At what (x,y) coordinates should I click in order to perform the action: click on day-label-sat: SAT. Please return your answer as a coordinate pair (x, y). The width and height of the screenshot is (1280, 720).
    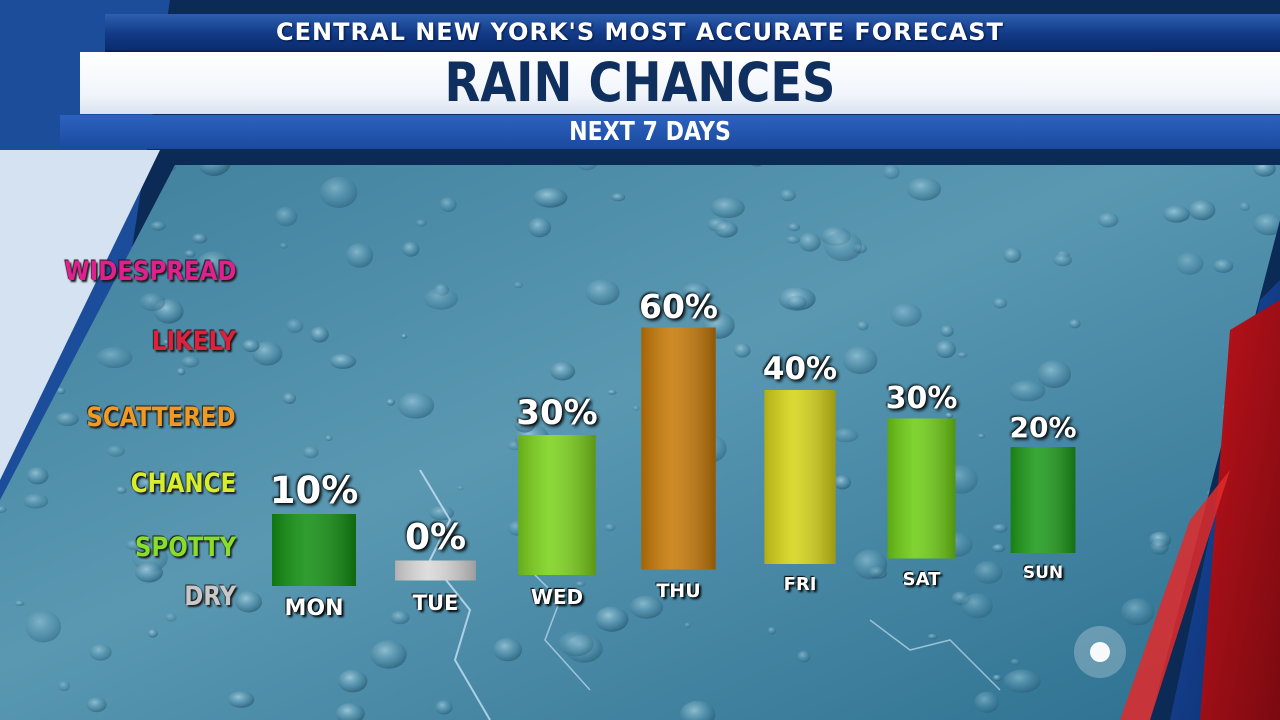
    Looking at the image, I should click on (921, 579).